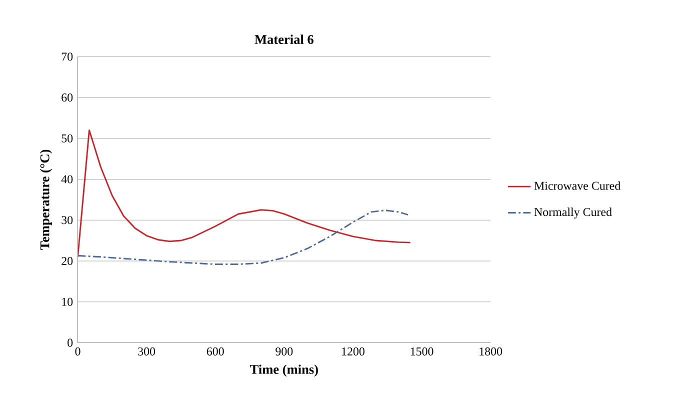  What do you see at coordinates (67, 260) in the screenshot?
I see `y-tick-label: 20` at bounding box center [67, 260].